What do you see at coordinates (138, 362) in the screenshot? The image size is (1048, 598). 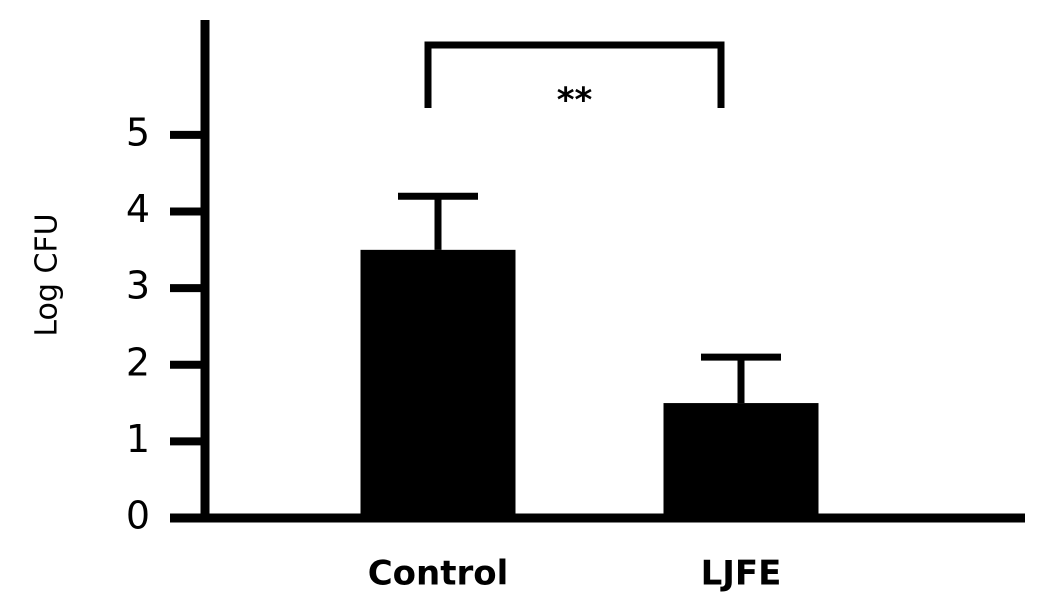 I see `y-tick-label: 2` at bounding box center [138, 362].